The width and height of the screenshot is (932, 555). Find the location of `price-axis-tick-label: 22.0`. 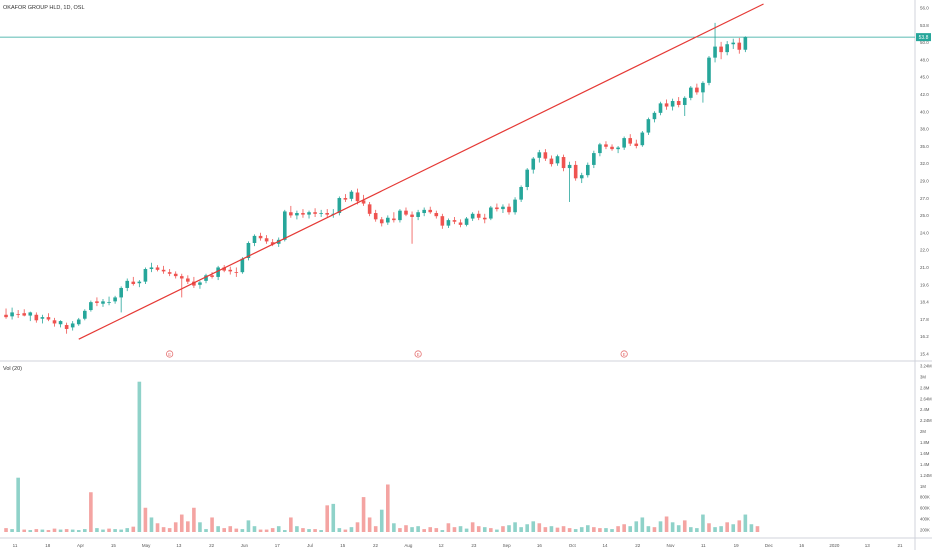

price-axis-tick-label: 22.0 is located at coordinates (924, 250).